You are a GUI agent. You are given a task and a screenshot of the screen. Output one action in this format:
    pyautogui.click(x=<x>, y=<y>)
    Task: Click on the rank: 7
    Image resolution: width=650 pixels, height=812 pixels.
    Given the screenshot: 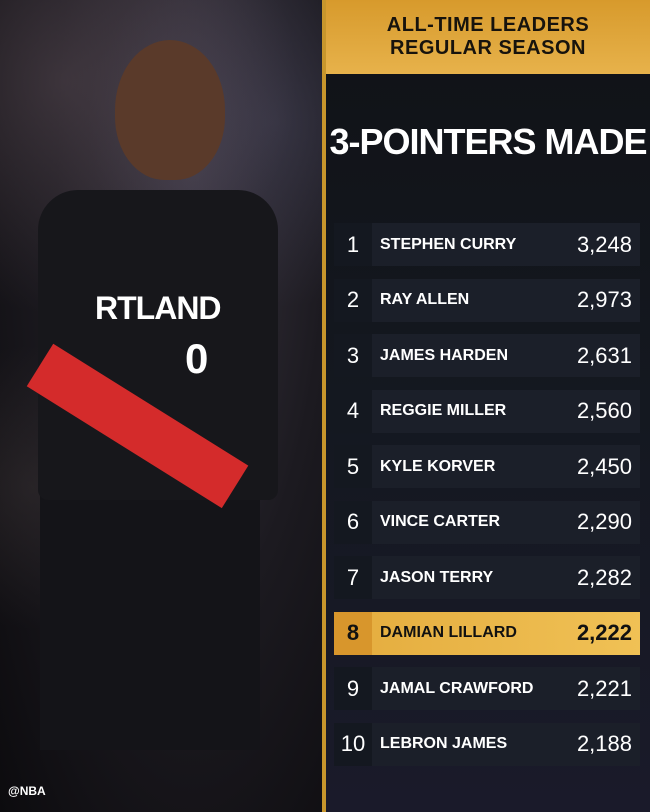 What is the action you would take?
    pyautogui.click(x=353, y=577)
    